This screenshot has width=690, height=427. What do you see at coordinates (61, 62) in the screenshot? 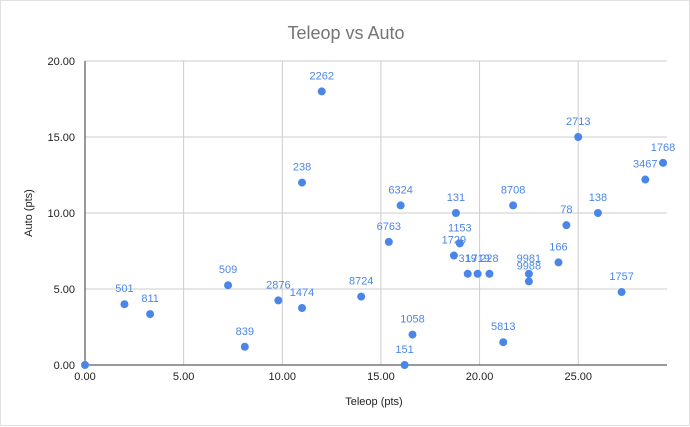
I see `y-tick-label: 20.00` at bounding box center [61, 62].